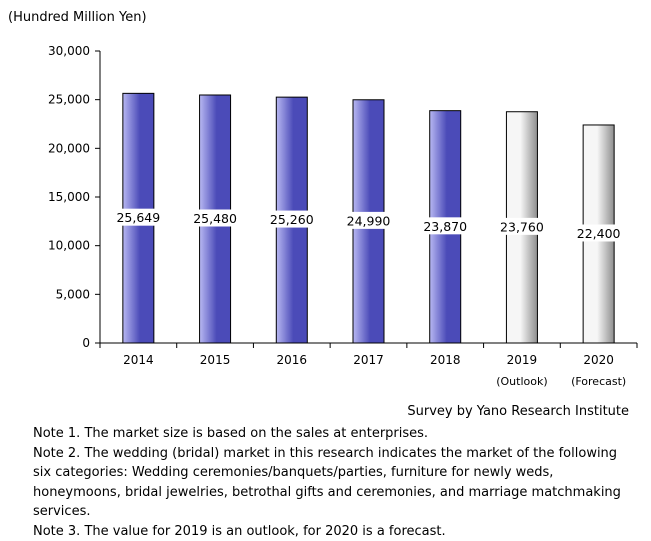  What do you see at coordinates (518, 411) in the screenshot?
I see `source-credit: Survey by Yano Research Institute` at bounding box center [518, 411].